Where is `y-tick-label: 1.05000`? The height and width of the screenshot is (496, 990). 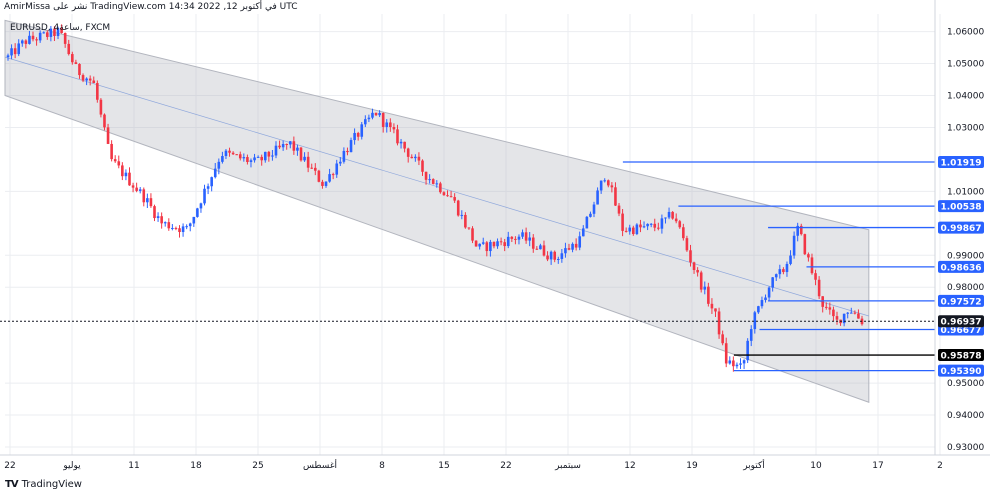 y-tick-label: 1.05000 is located at coordinates (965, 65).